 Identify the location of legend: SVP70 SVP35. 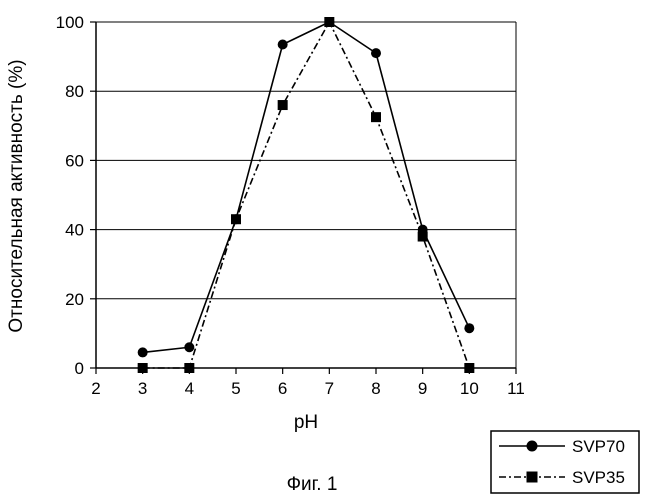
(565, 462).